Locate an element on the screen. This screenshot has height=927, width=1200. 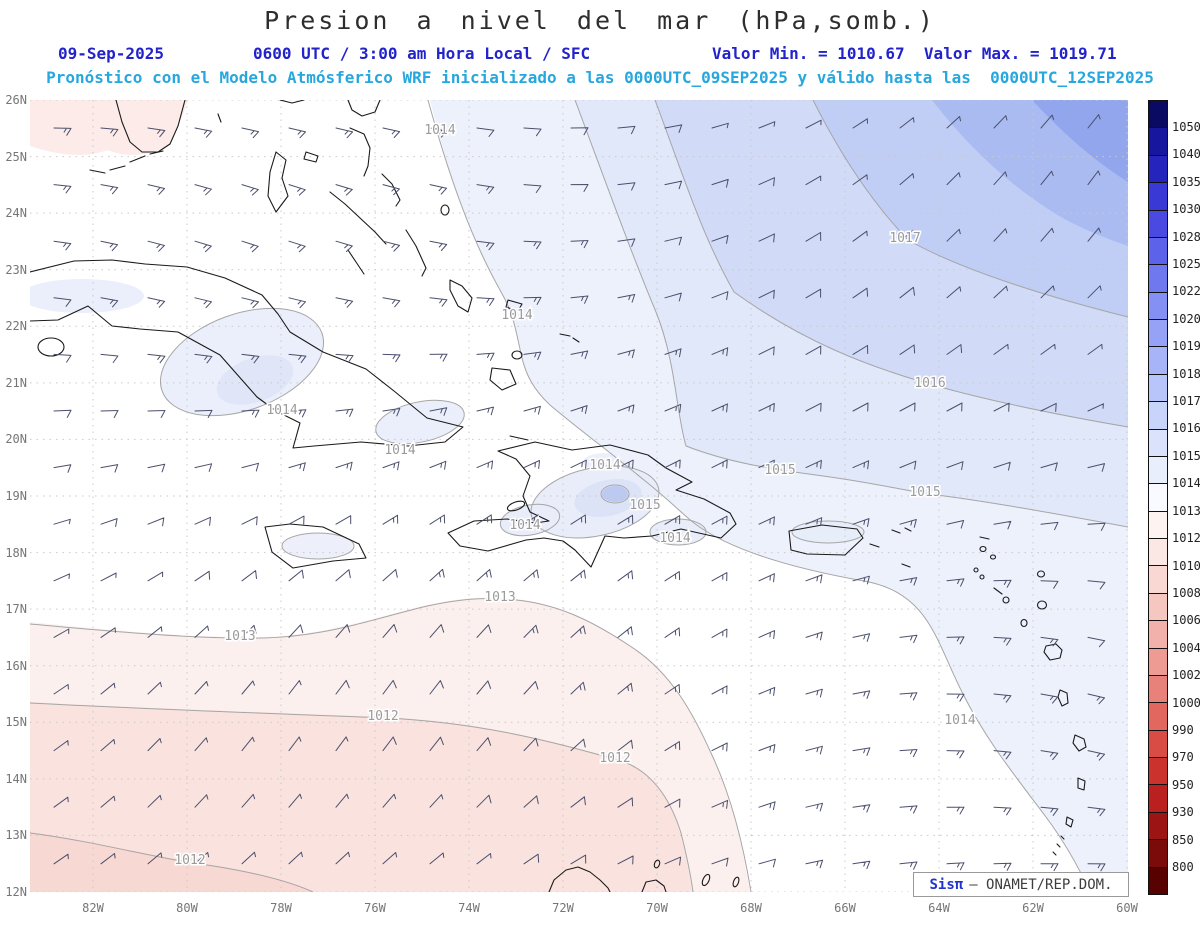
colorbar-tick-label: 1050 is located at coordinates (1186, 126).